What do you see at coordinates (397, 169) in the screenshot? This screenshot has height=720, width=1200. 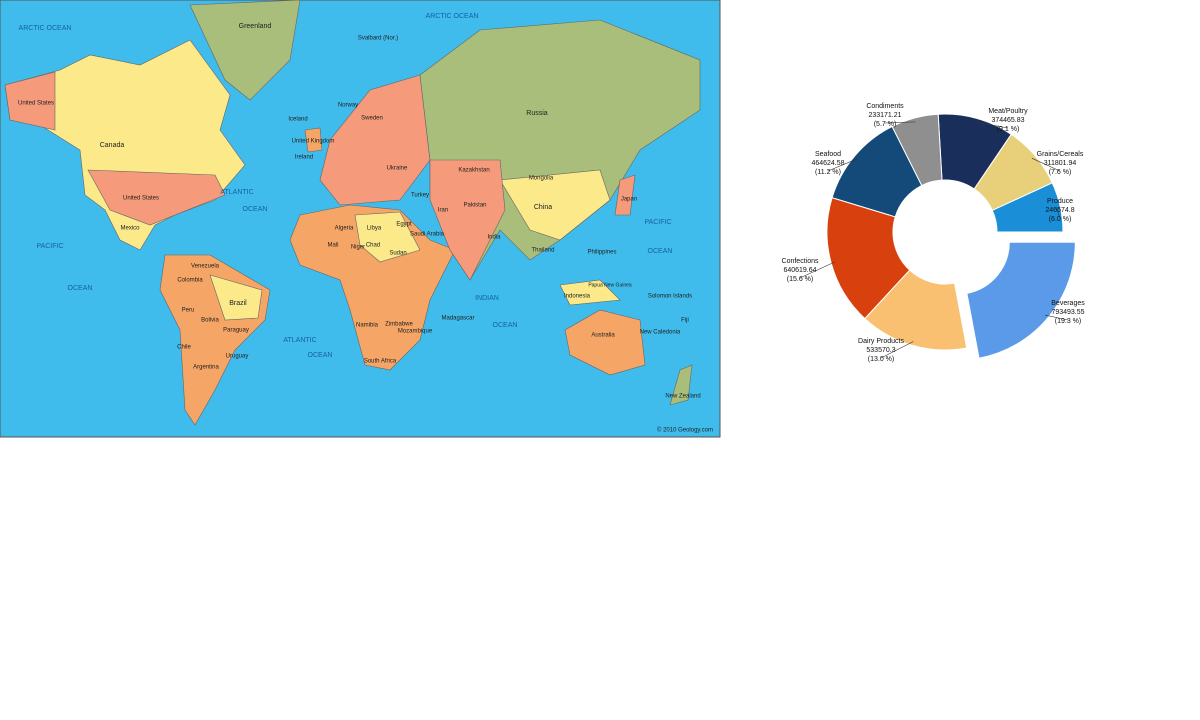 I see `country-label: Ukraine` at bounding box center [397, 169].